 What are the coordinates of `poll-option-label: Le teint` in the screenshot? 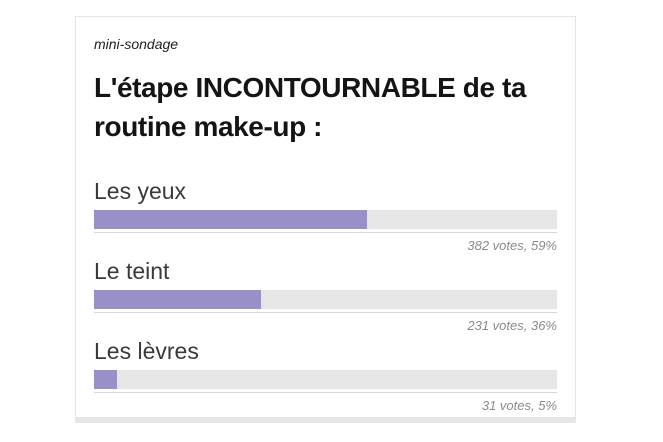 It's located at (132, 271).